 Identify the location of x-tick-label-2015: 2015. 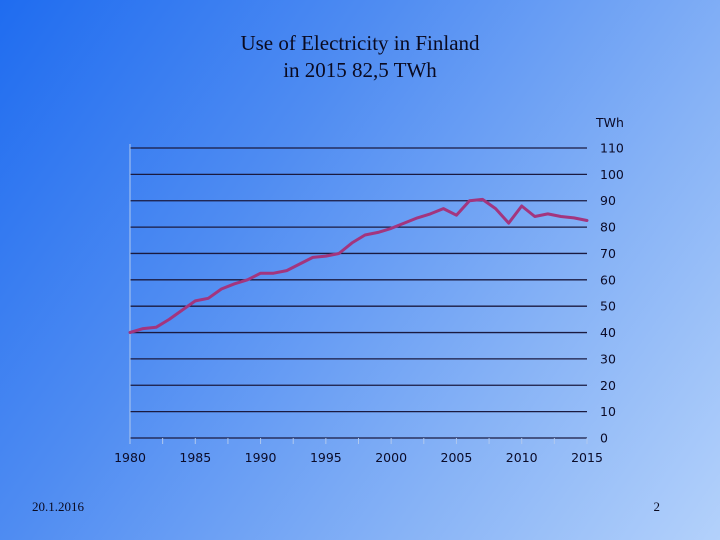
(587, 457).